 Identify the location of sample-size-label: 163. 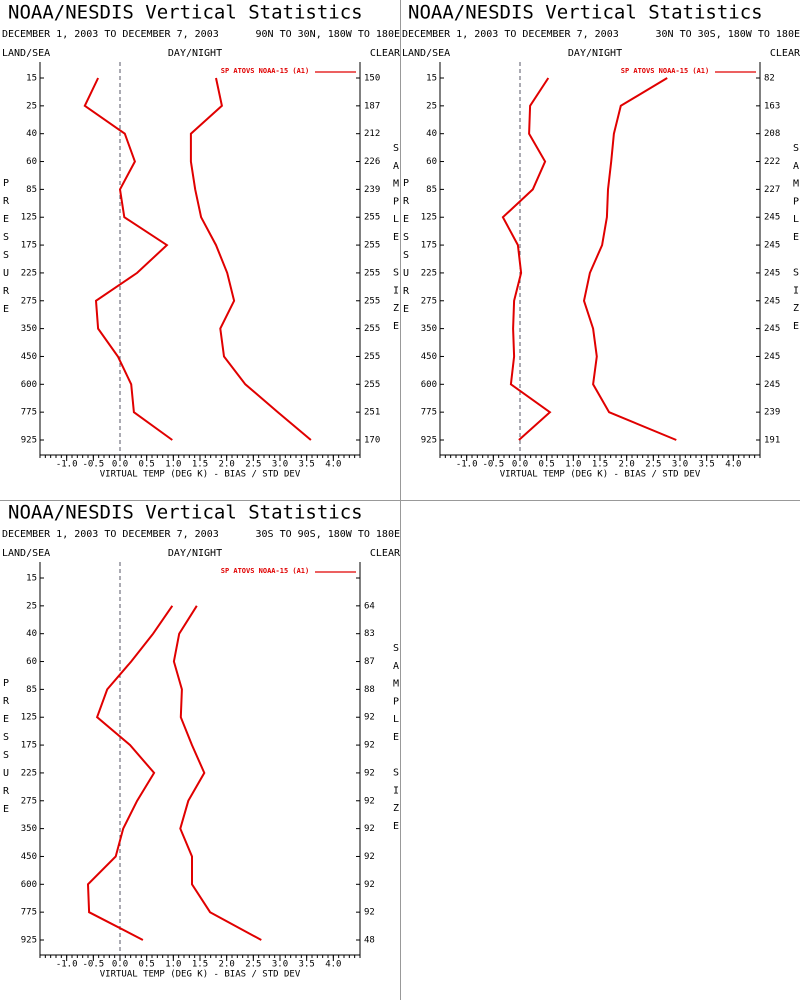
(772, 106).